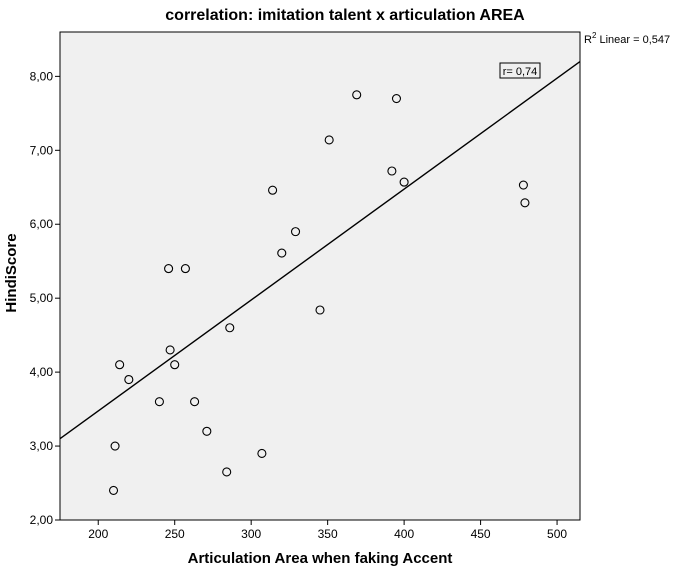 This screenshot has width=680, height=572. What do you see at coordinates (251, 534) in the screenshot?
I see `x-tick-label: 300` at bounding box center [251, 534].